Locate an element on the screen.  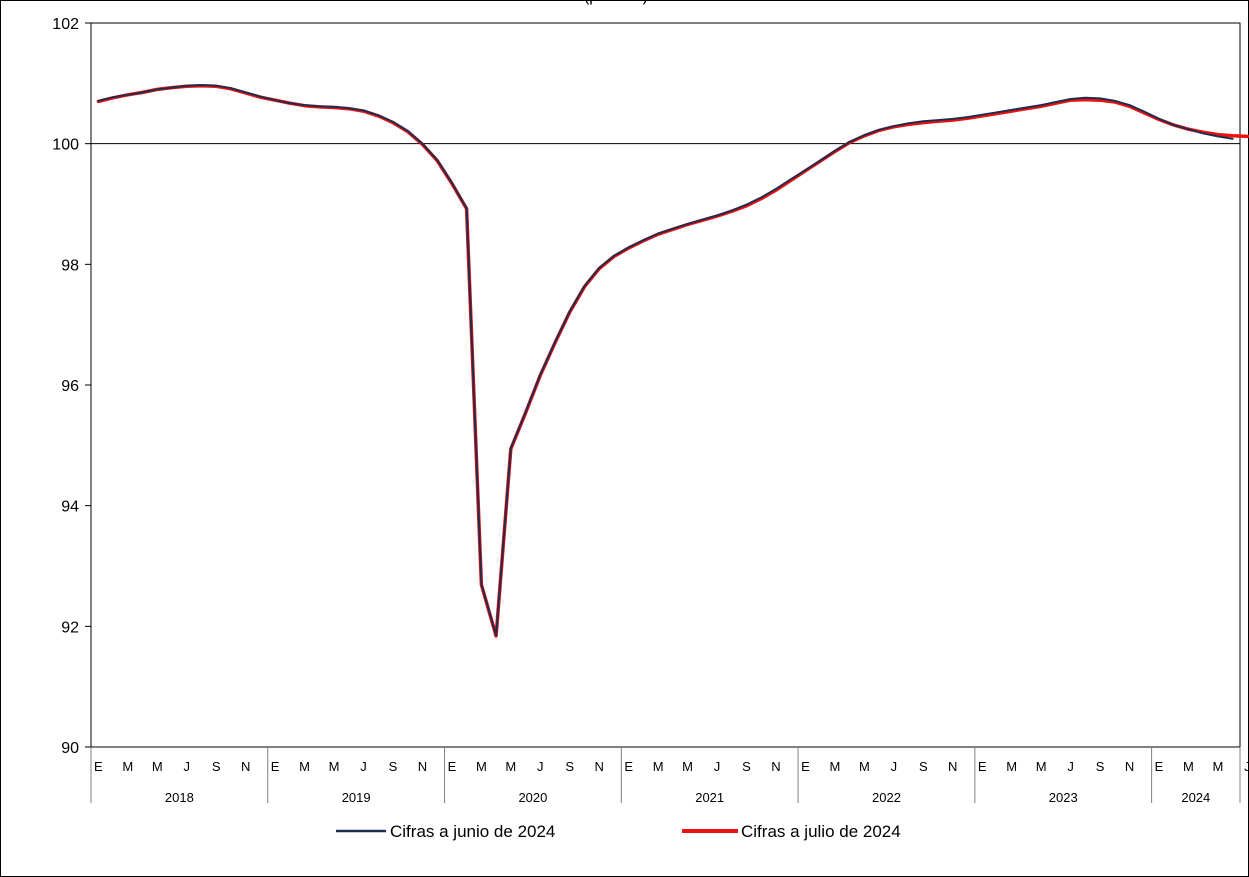
y-tick-label: 102 is located at coordinates (65, 24).